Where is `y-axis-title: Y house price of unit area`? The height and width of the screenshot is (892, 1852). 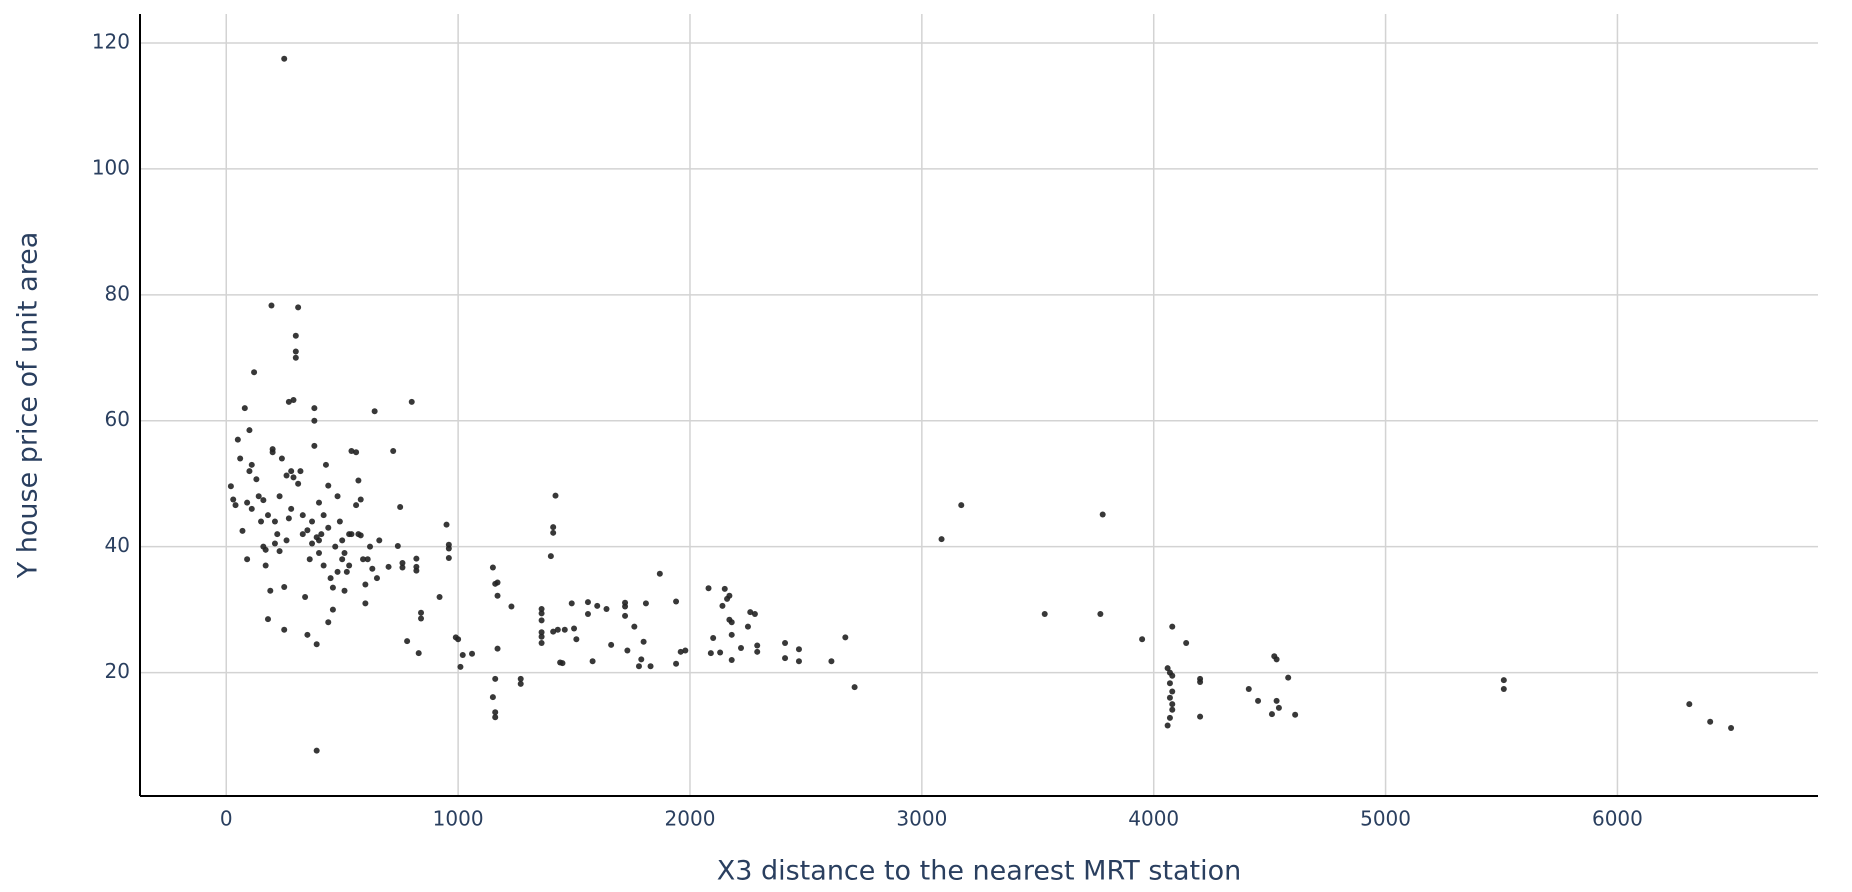 y-axis-title: Y house price of unit area is located at coordinates (28, 406).